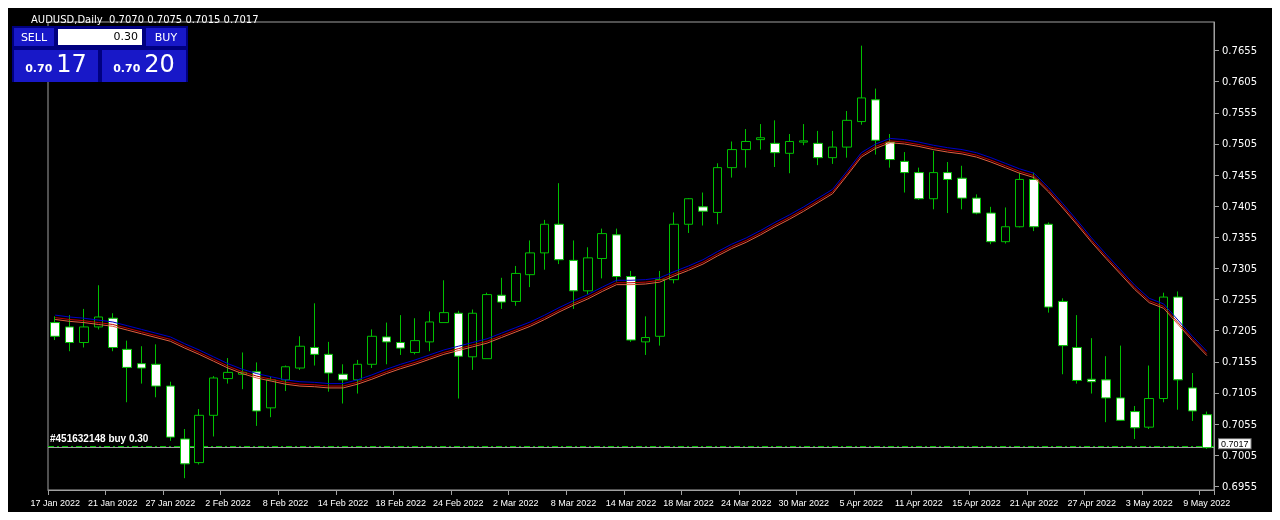 The height and width of the screenshot is (520, 1280). I want to click on x-tick-label: 5 Apr 2022, so click(861, 502).